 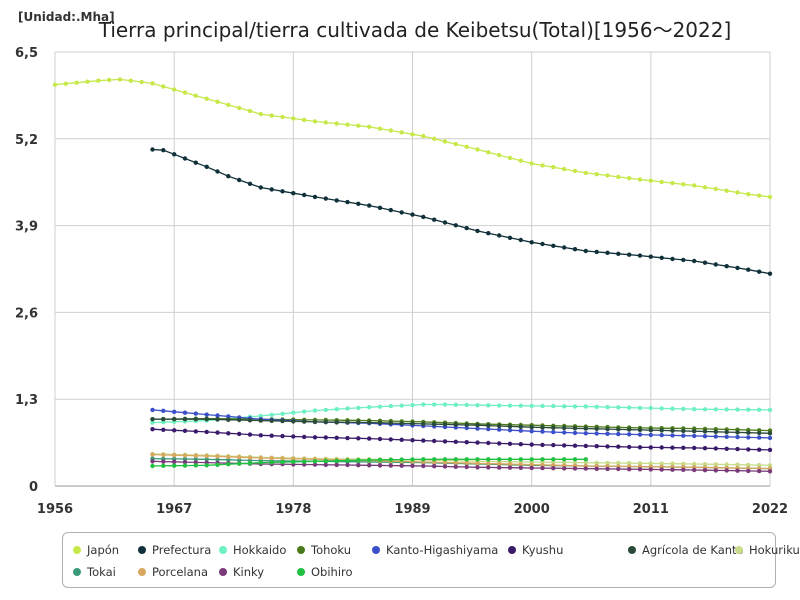 I want to click on series-line-kinky, so click(x=461, y=466).